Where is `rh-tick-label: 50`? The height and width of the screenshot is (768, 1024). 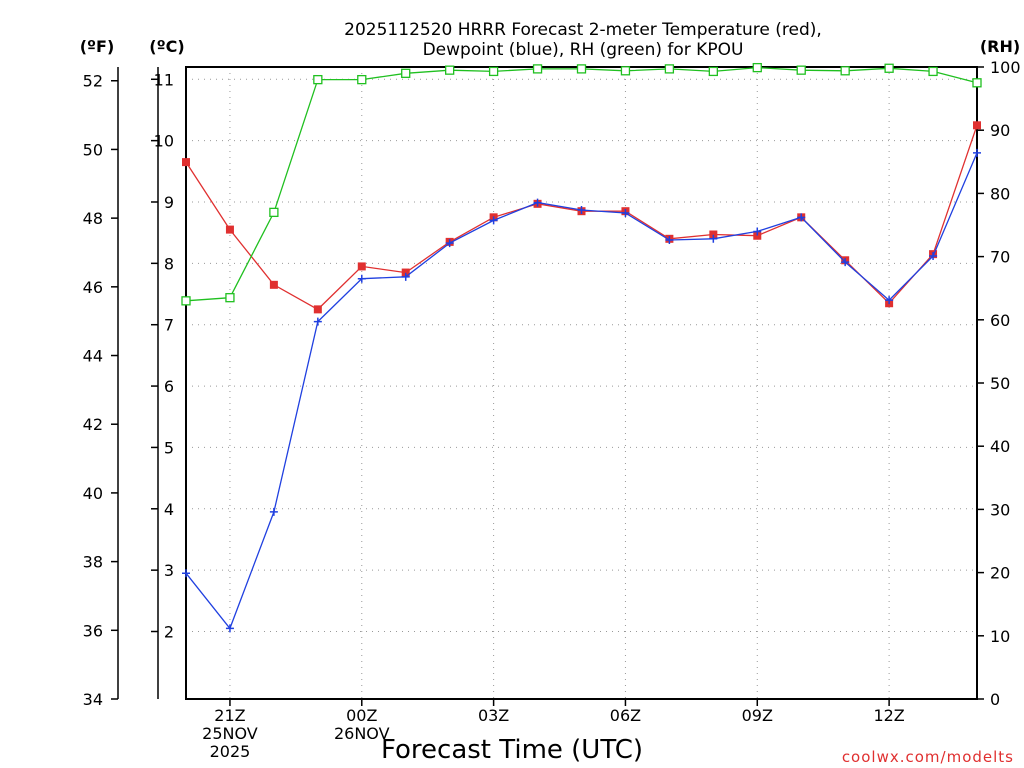 rh-tick-label: 50 is located at coordinates (1000, 383).